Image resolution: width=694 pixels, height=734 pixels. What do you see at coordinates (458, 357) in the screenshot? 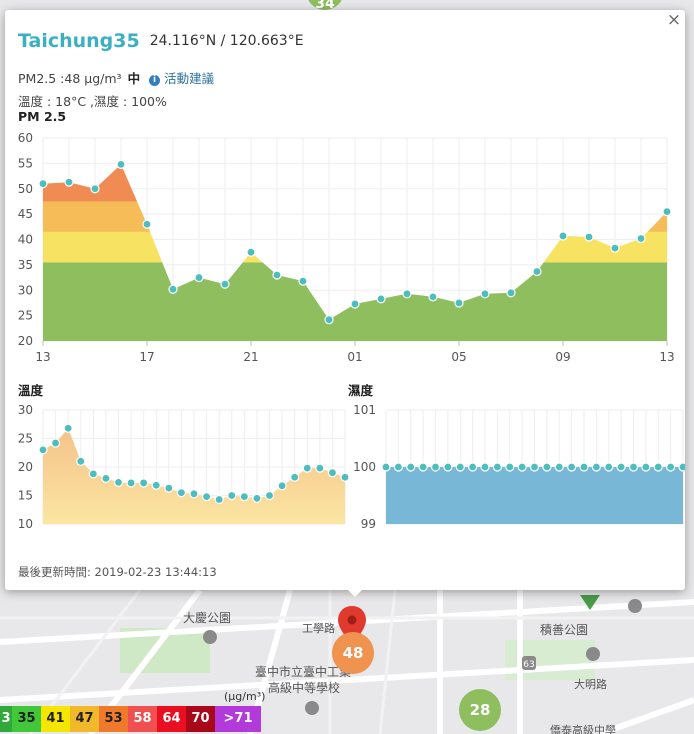
I see `x-tick-label: 05` at bounding box center [458, 357].